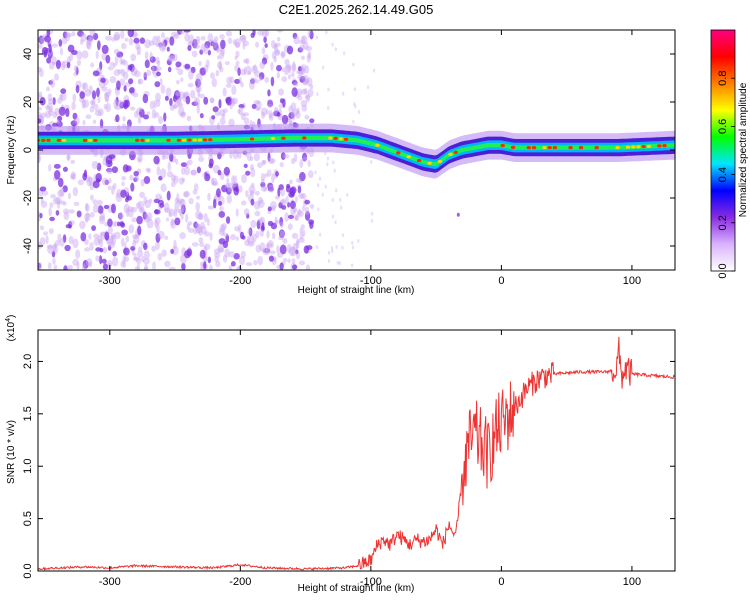 The width and height of the screenshot is (750, 600). Describe the element at coordinates (28, 466) in the screenshot. I see `y-tick-label: 1.0` at that location.